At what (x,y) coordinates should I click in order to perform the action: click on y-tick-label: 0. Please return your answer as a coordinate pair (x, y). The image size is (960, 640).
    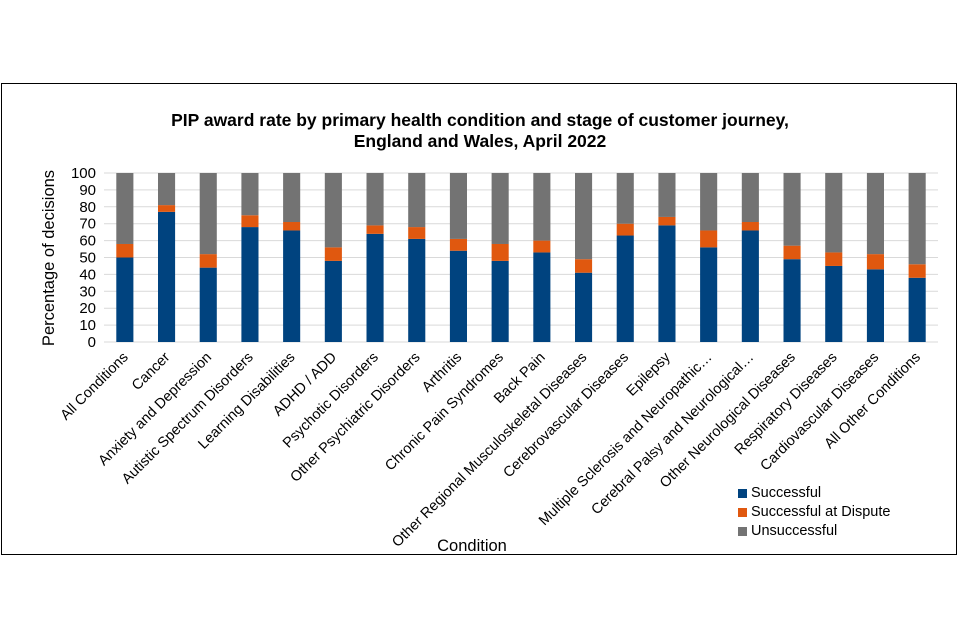
    Looking at the image, I should click on (92, 342).